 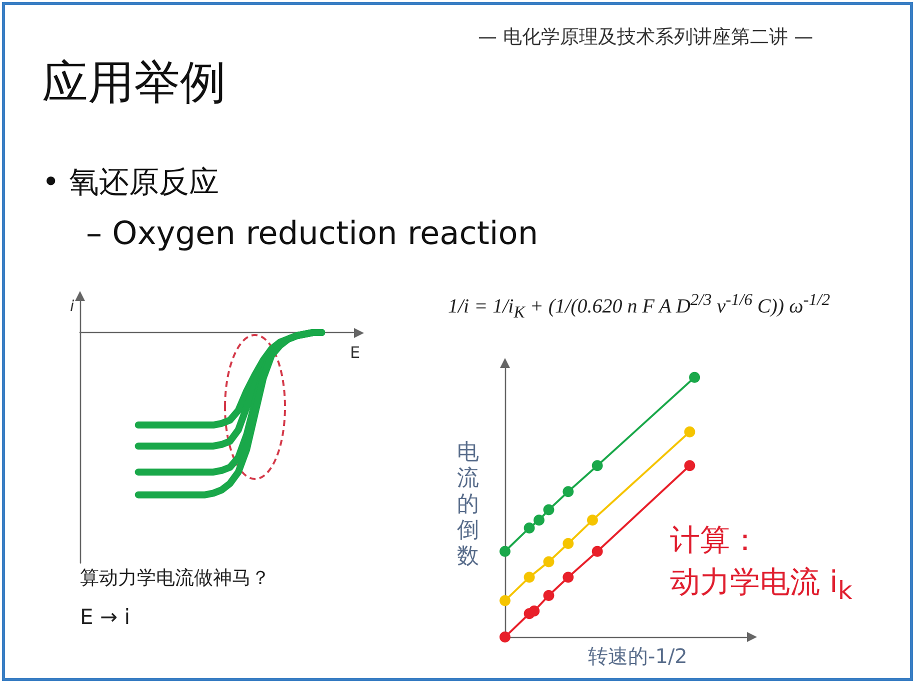 What do you see at coordinates (355, 352) in the screenshot?
I see `x-axis-title: E` at bounding box center [355, 352].